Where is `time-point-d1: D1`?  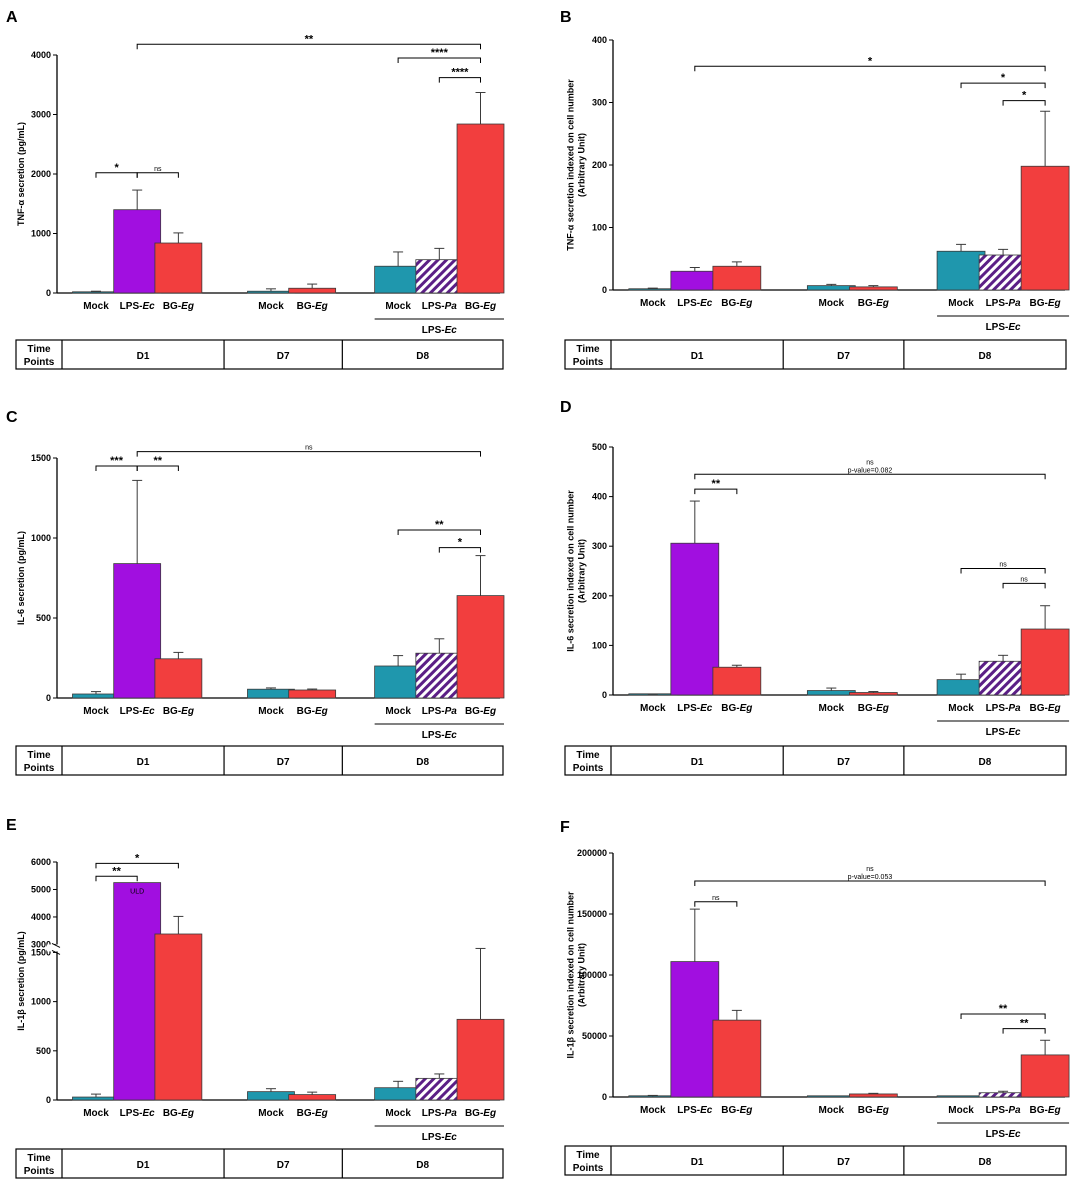
time-point-d1: D1 is located at coordinates (143, 762).